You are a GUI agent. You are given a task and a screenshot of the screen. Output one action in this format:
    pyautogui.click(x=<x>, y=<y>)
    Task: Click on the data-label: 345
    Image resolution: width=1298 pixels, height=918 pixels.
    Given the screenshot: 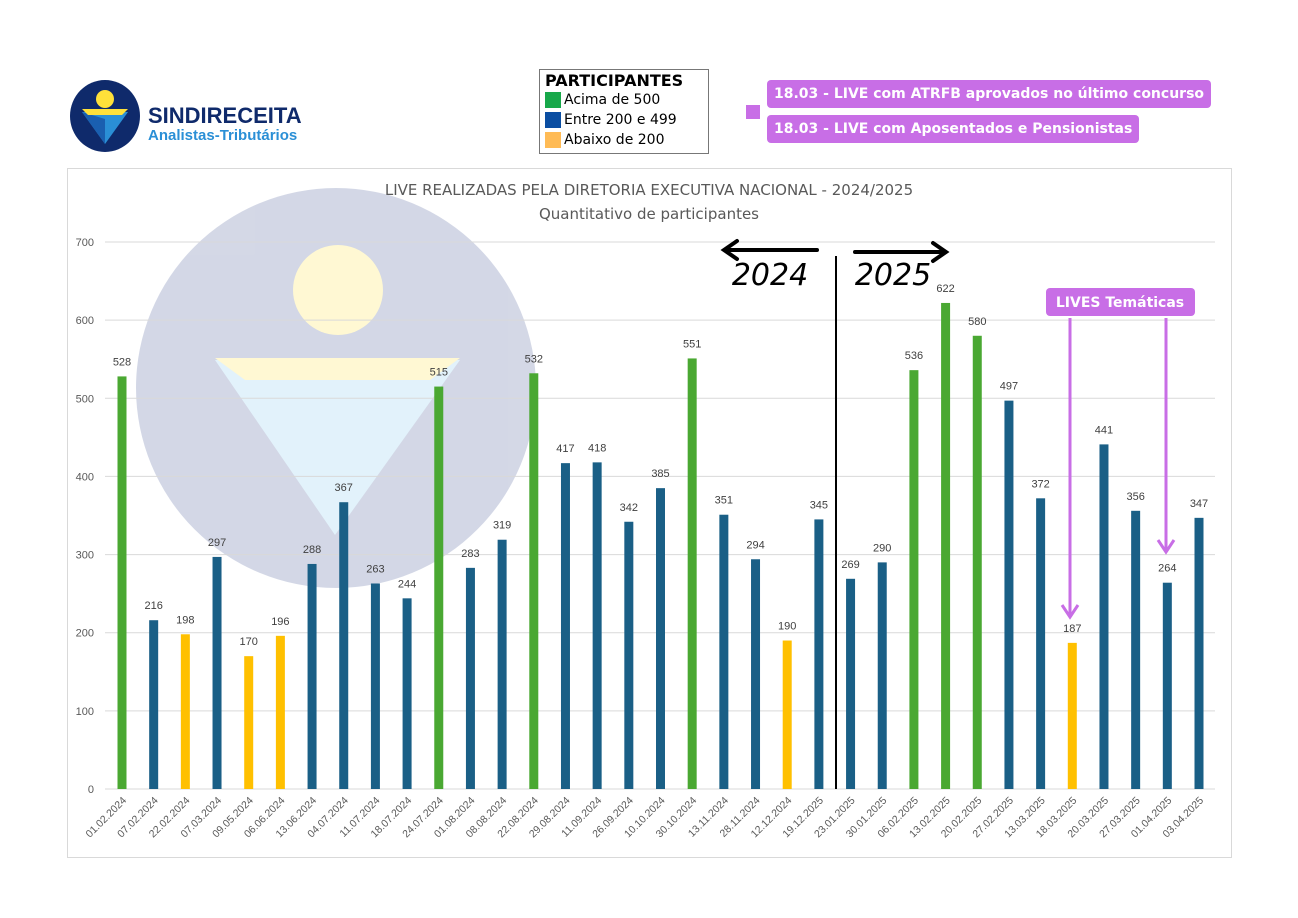 What is the action you would take?
    pyautogui.click(x=819, y=505)
    